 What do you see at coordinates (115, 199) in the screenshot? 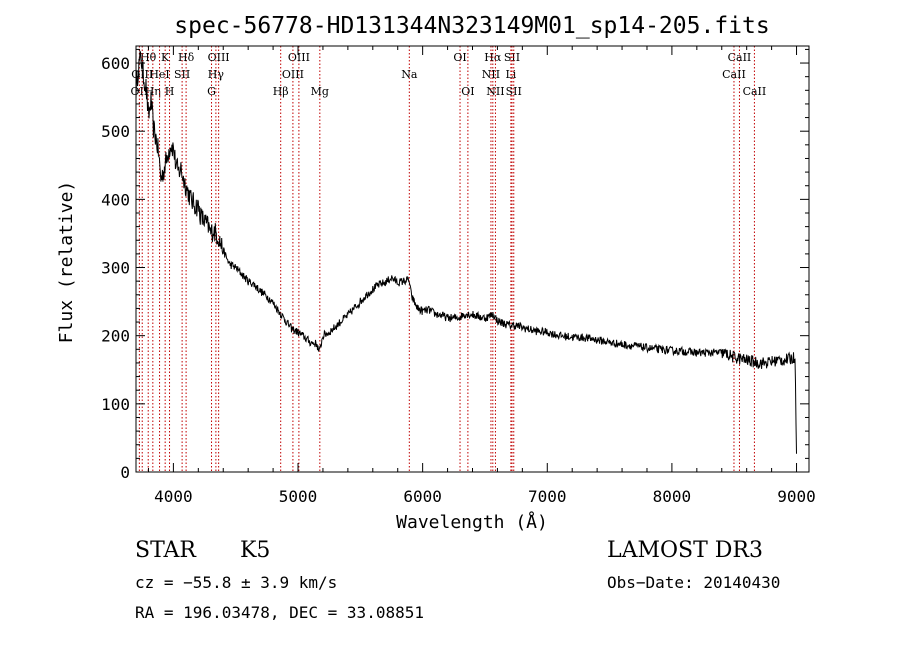
I see `y-tick-label: 400` at bounding box center [115, 199].